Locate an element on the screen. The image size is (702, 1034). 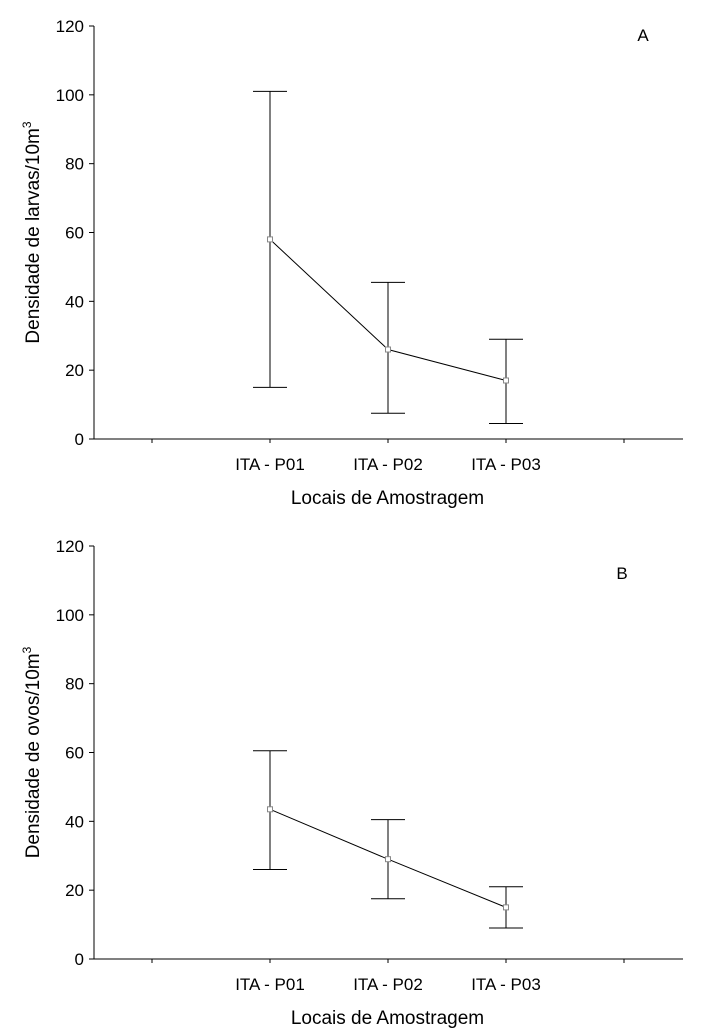
panel-label: B is located at coordinates (621, 573).